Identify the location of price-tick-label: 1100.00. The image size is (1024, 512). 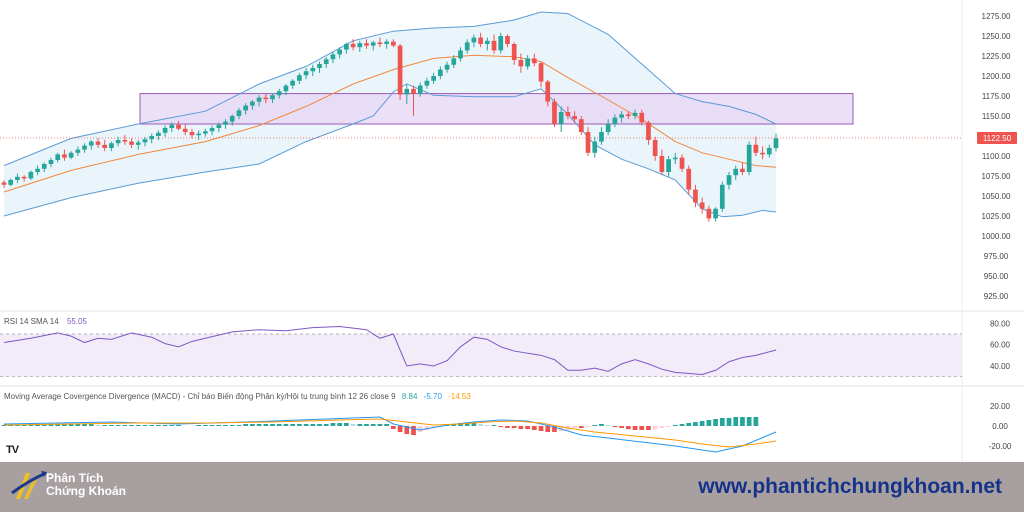
(996, 156).